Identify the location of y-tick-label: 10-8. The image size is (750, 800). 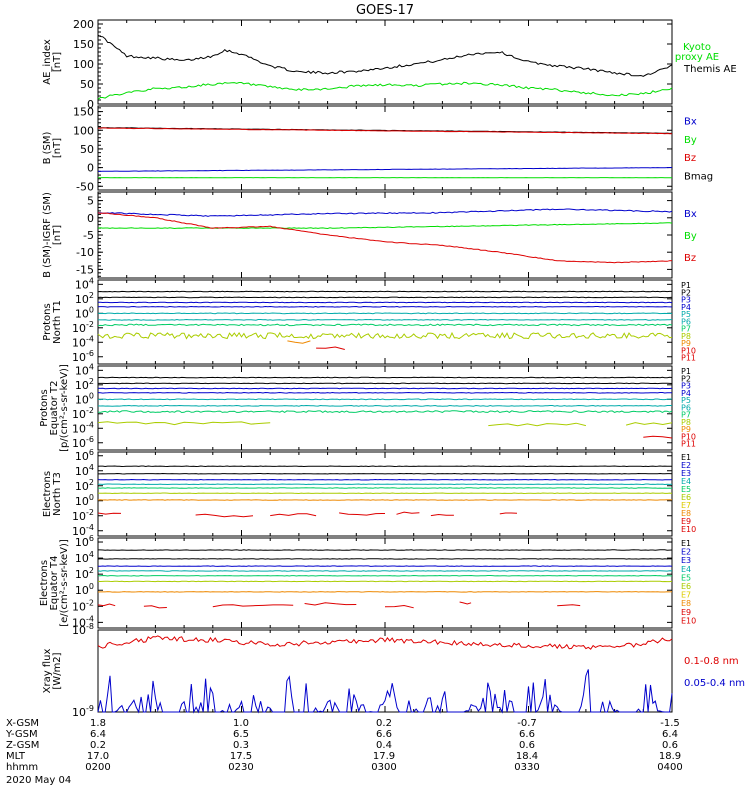
(83, 629).